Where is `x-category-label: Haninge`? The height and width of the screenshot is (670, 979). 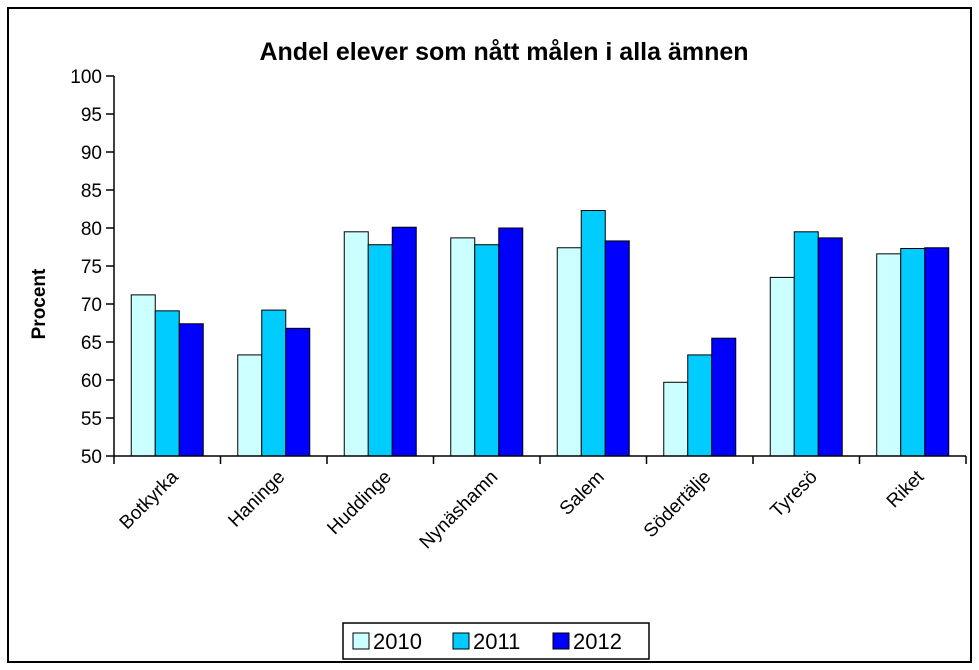
x-category-label: Haninge is located at coordinates (256, 499).